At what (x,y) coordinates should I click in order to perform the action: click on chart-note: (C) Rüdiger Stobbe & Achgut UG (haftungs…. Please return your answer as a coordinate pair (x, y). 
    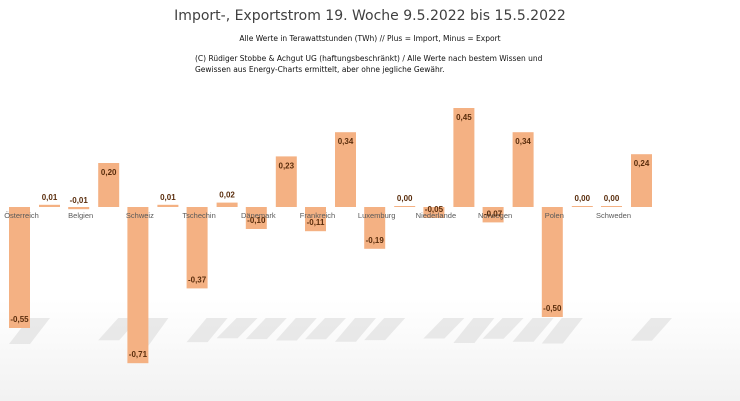
    Looking at the image, I should click on (369, 64).